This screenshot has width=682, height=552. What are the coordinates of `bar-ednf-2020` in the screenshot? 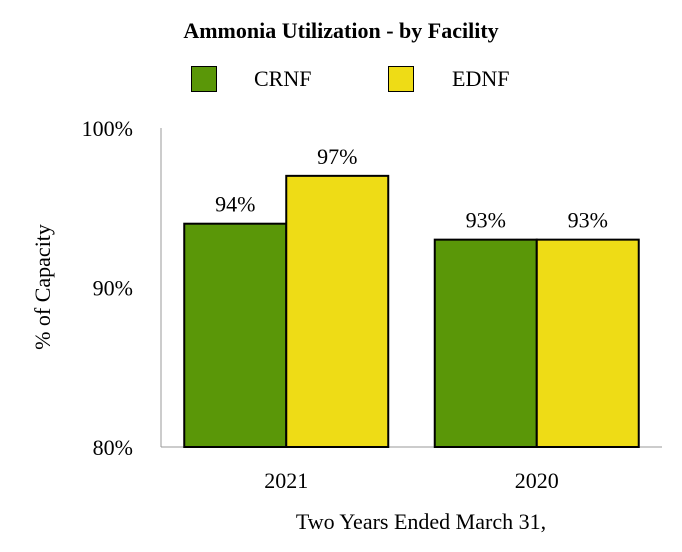 It's located at (587, 343).